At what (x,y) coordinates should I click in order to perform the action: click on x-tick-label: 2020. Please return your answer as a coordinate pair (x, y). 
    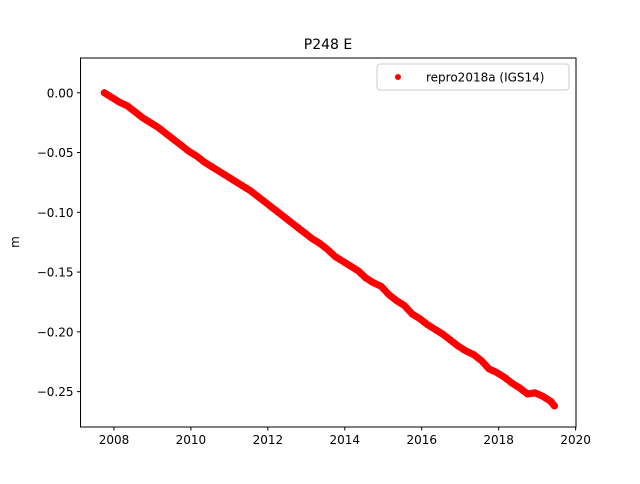
    Looking at the image, I should click on (575, 440).